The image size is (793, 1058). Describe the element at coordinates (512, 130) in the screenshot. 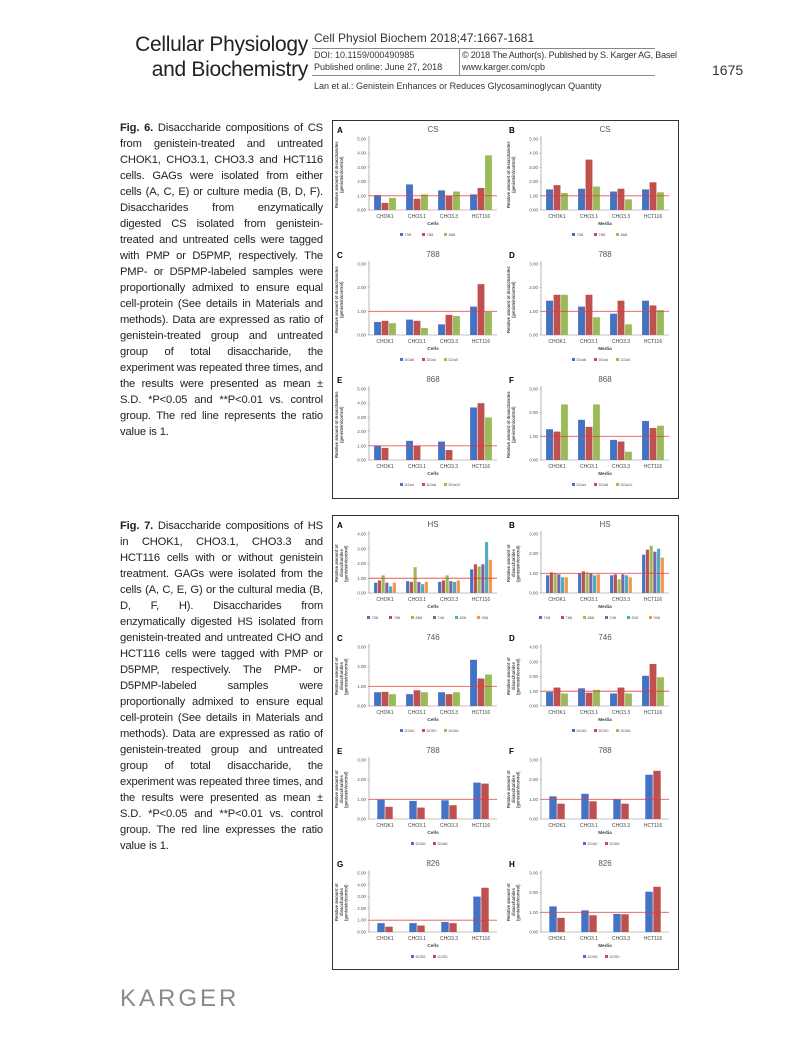

I see `panel-letter: B` at that location.